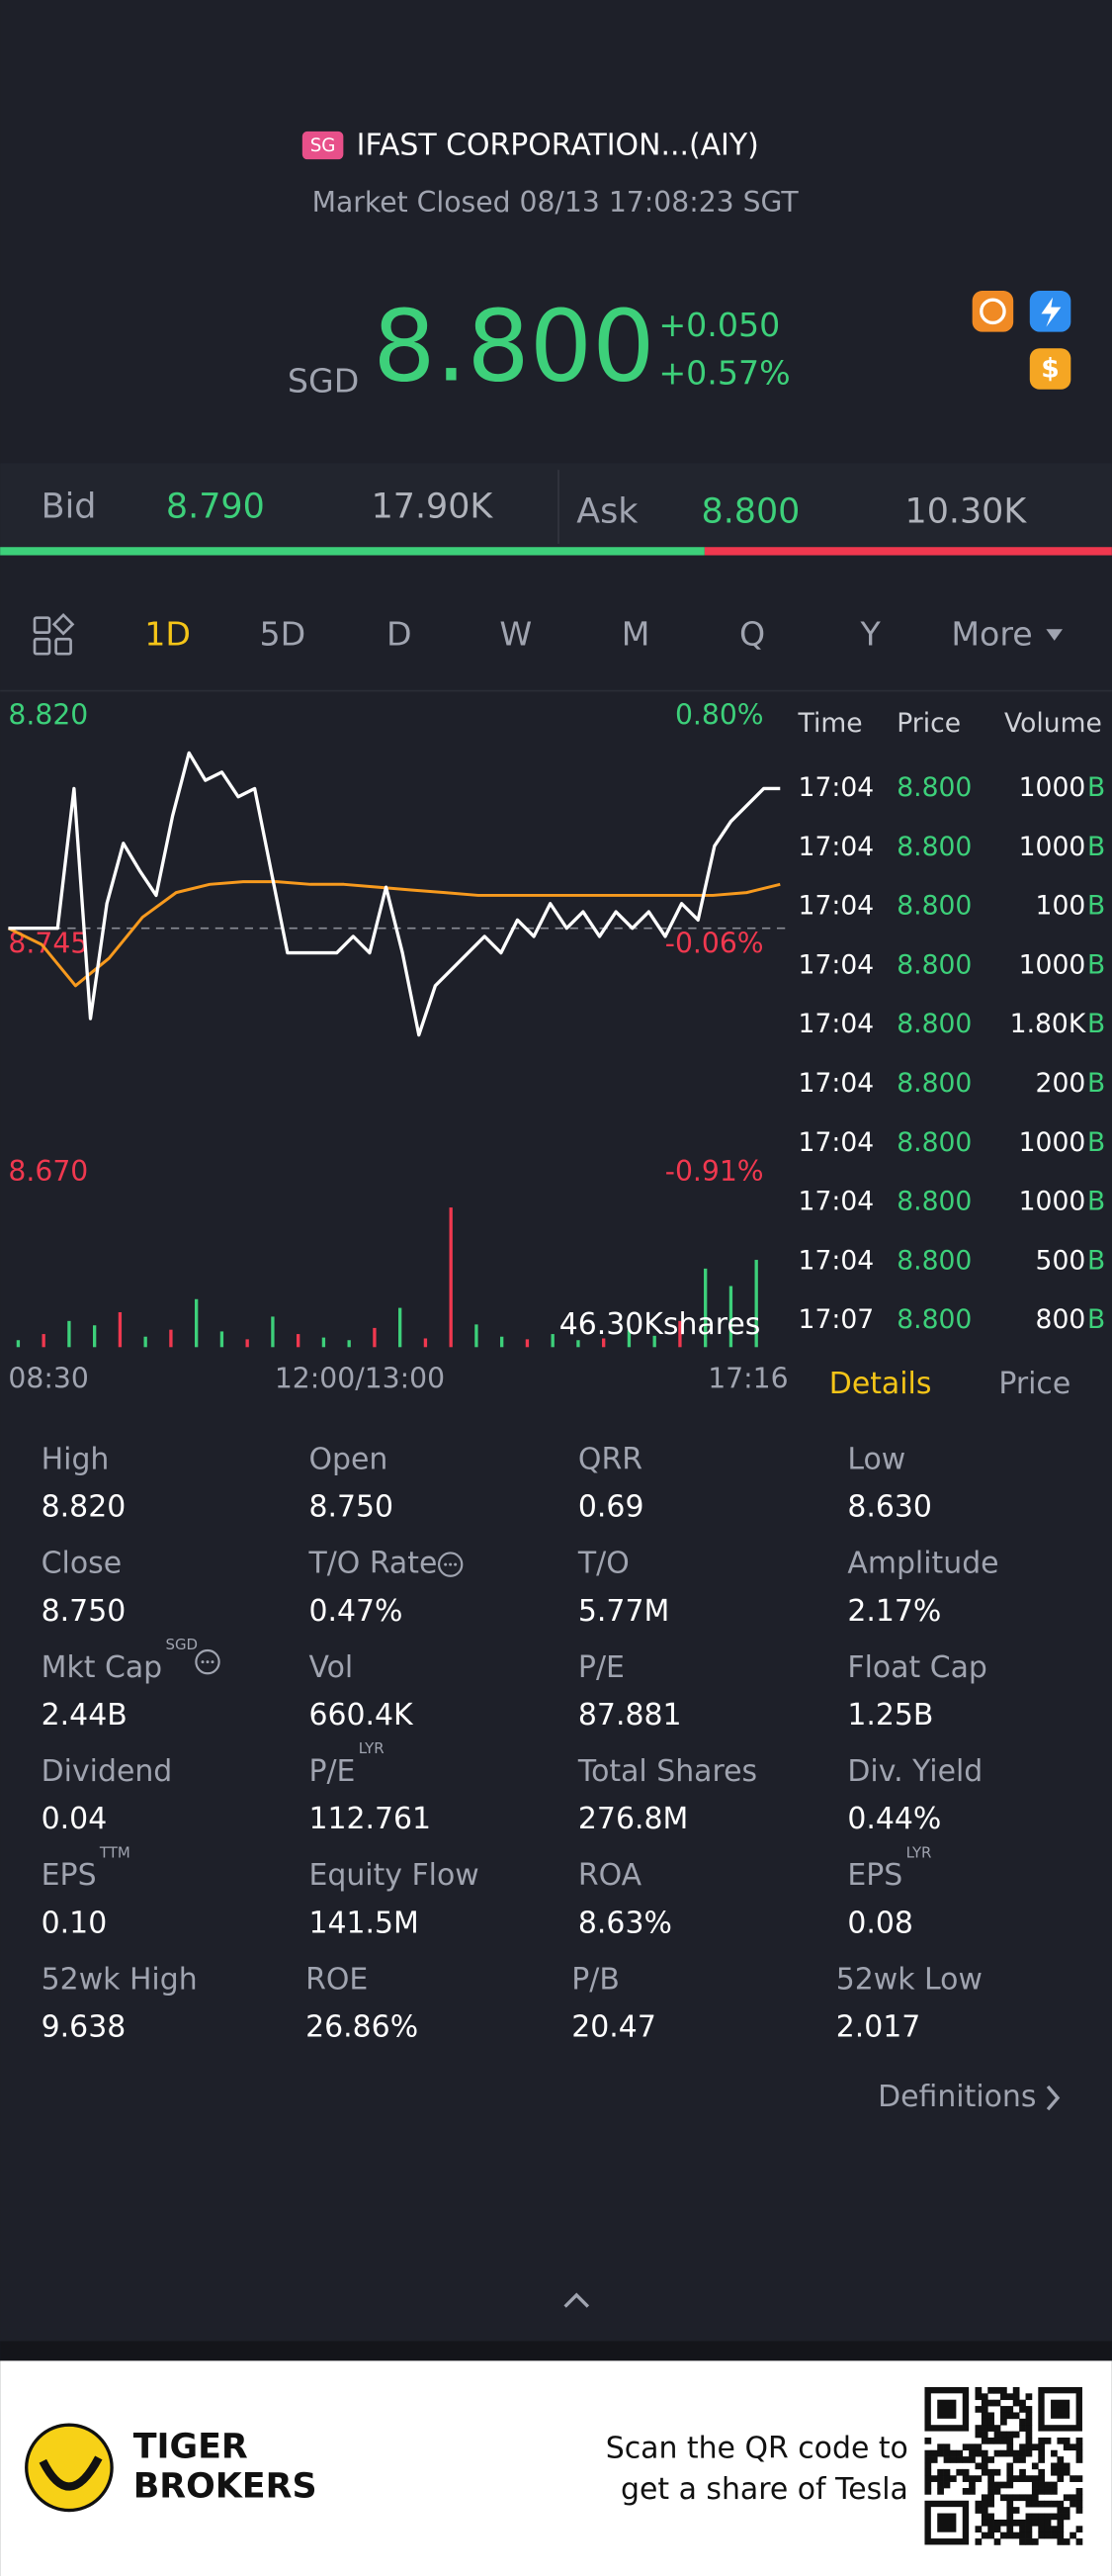  I want to click on detail-tab: Price, so click(1034, 1384).